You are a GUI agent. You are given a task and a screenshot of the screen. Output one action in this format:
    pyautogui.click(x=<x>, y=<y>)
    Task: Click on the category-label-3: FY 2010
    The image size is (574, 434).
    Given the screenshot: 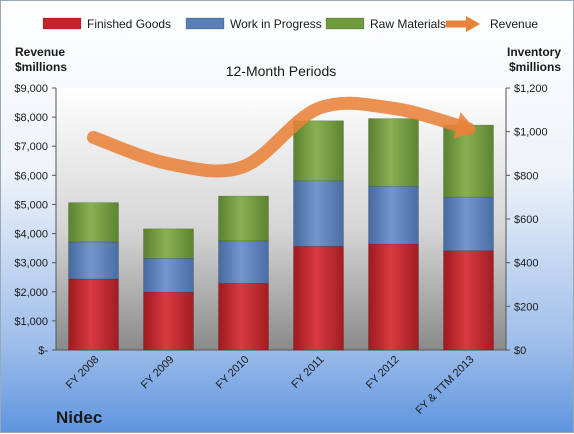 What is the action you would take?
    pyautogui.click(x=233, y=373)
    